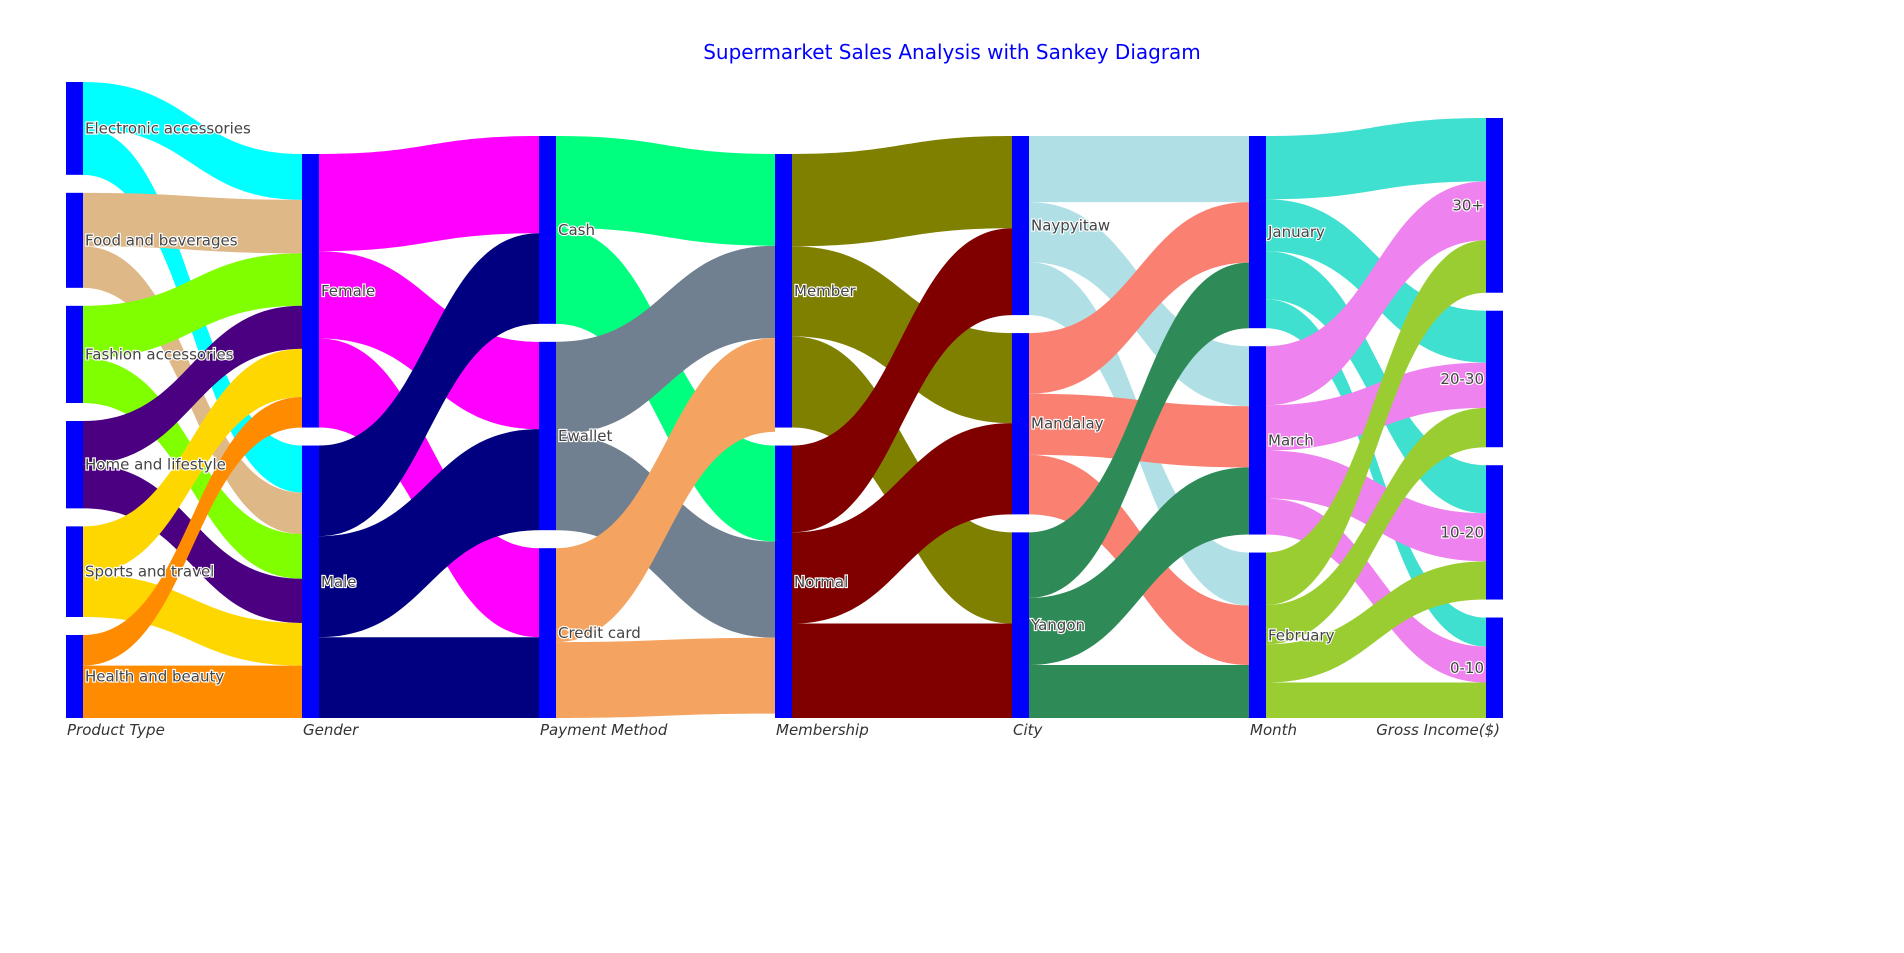 The height and width of the screenshot is (953, 1904). I want to click on node-g20, so click(1494, 379).